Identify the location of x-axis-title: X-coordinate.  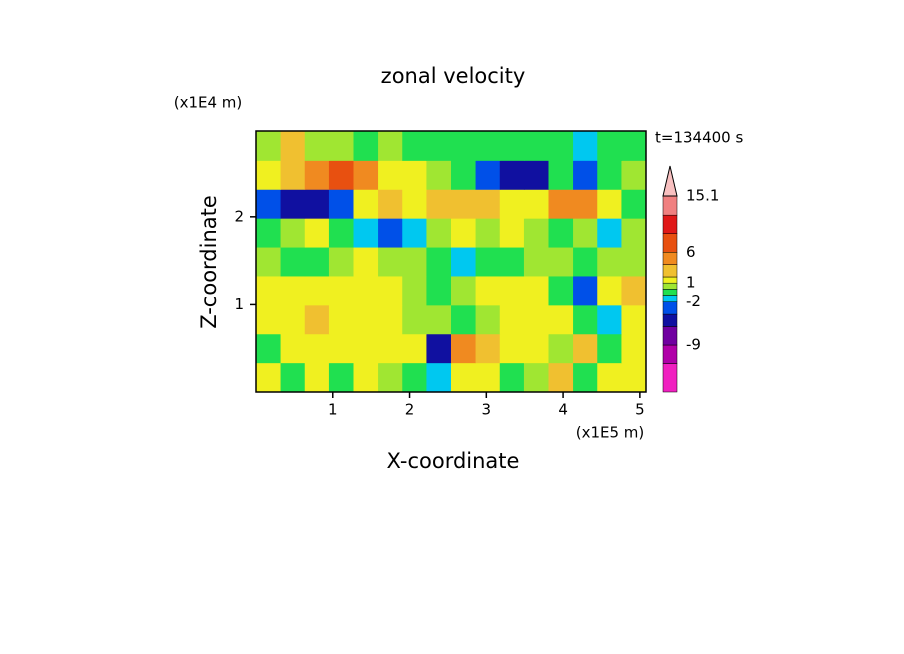
(453, 461).